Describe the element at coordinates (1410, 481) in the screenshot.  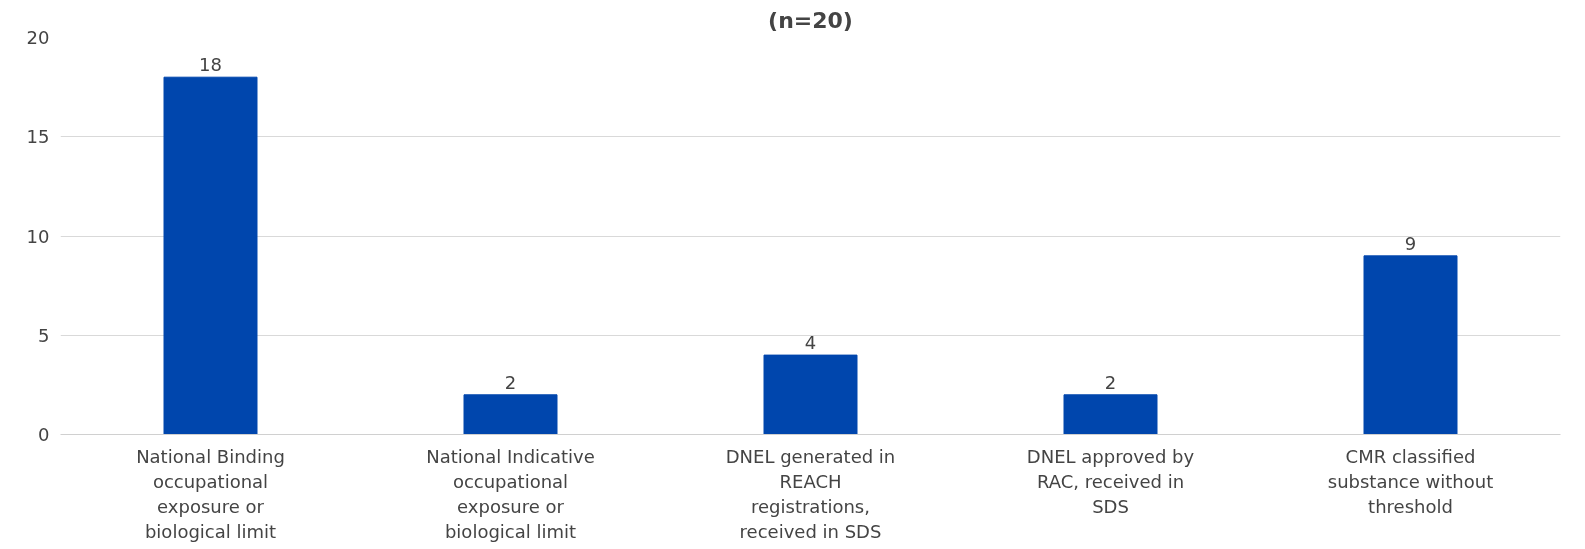
I see `x-tick-label: CMR classified substance without threshold` at that location.